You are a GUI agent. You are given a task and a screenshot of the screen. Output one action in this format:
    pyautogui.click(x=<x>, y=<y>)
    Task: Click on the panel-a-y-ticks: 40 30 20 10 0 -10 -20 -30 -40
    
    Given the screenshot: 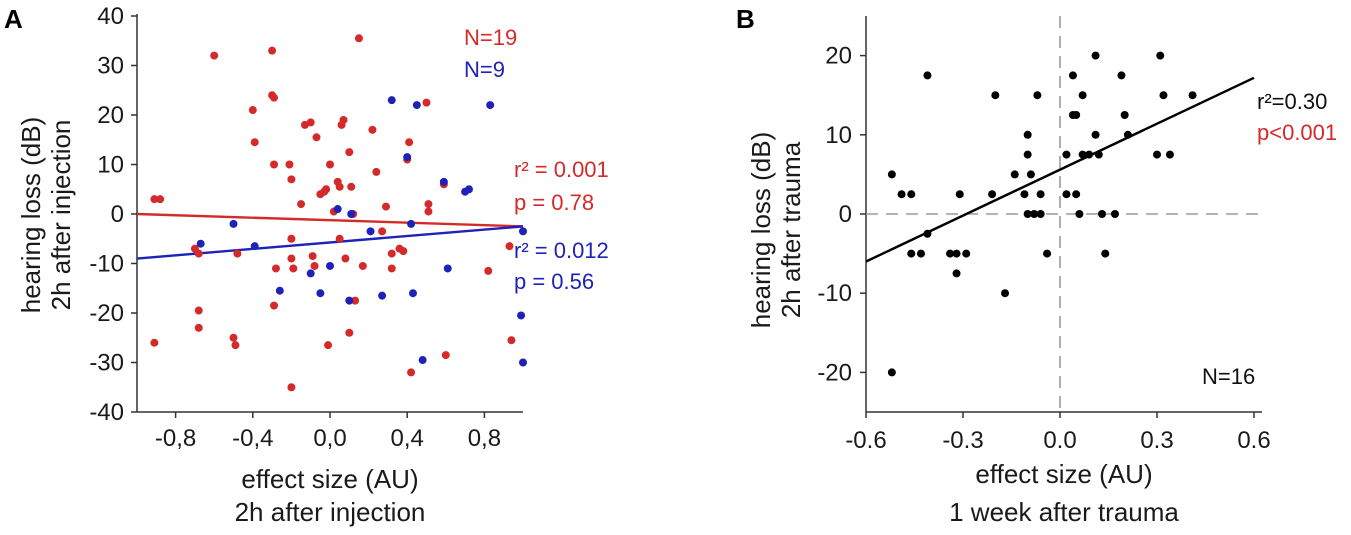 What is the action you would take?
    pyautogui.click(x=113, y=214)
    